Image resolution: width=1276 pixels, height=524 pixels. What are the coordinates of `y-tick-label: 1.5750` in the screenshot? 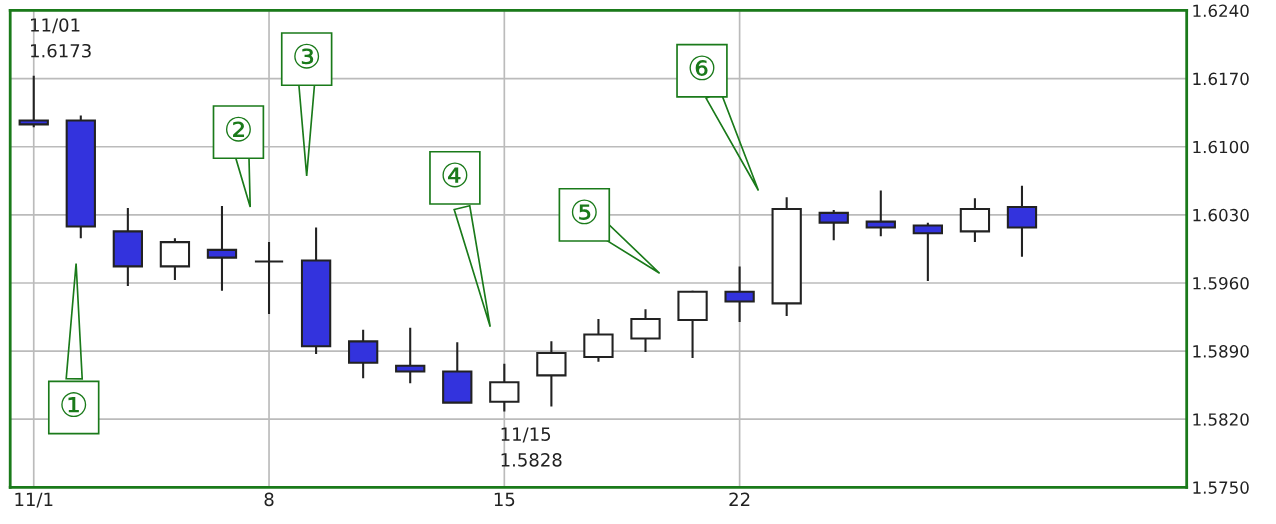 It's located at (1221, 487).